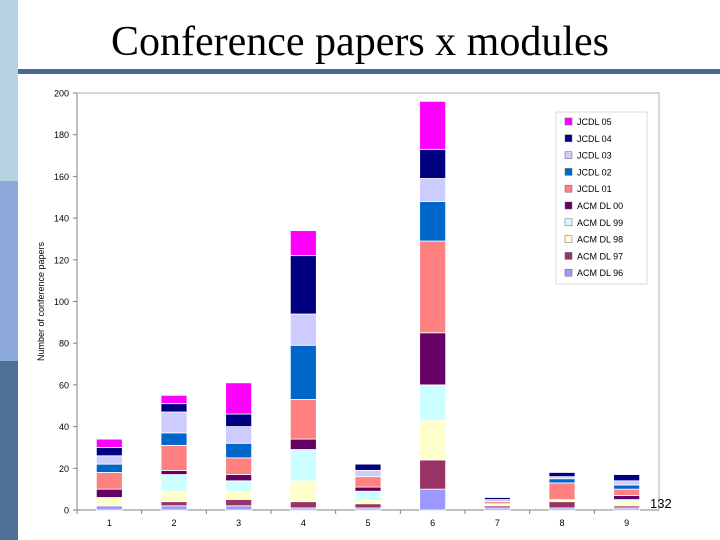 The height and width of the screenshot is (540, 720). I want to click on legend-label: ACM DL 97, so click(600, 256).